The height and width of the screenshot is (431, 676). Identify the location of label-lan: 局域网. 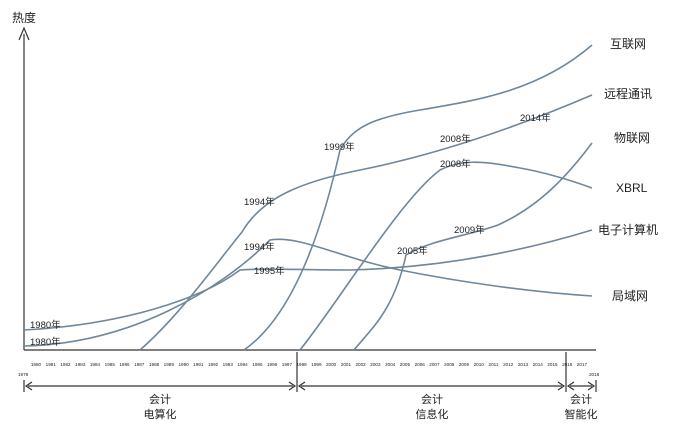
(630, 296).